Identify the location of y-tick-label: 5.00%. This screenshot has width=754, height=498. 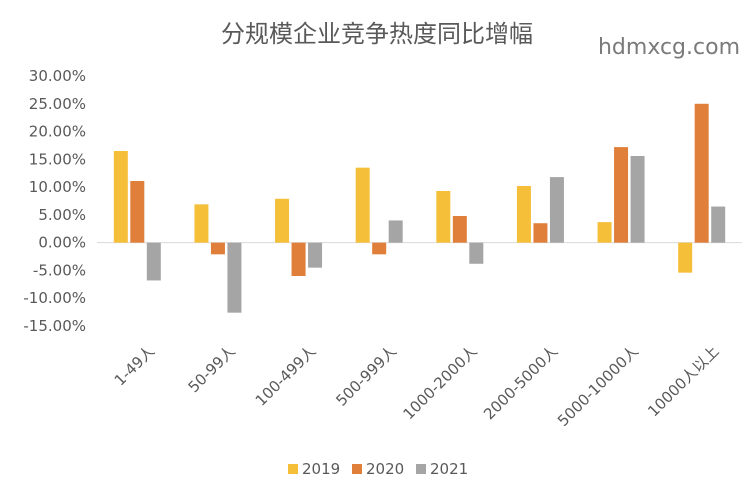
(62, 215).